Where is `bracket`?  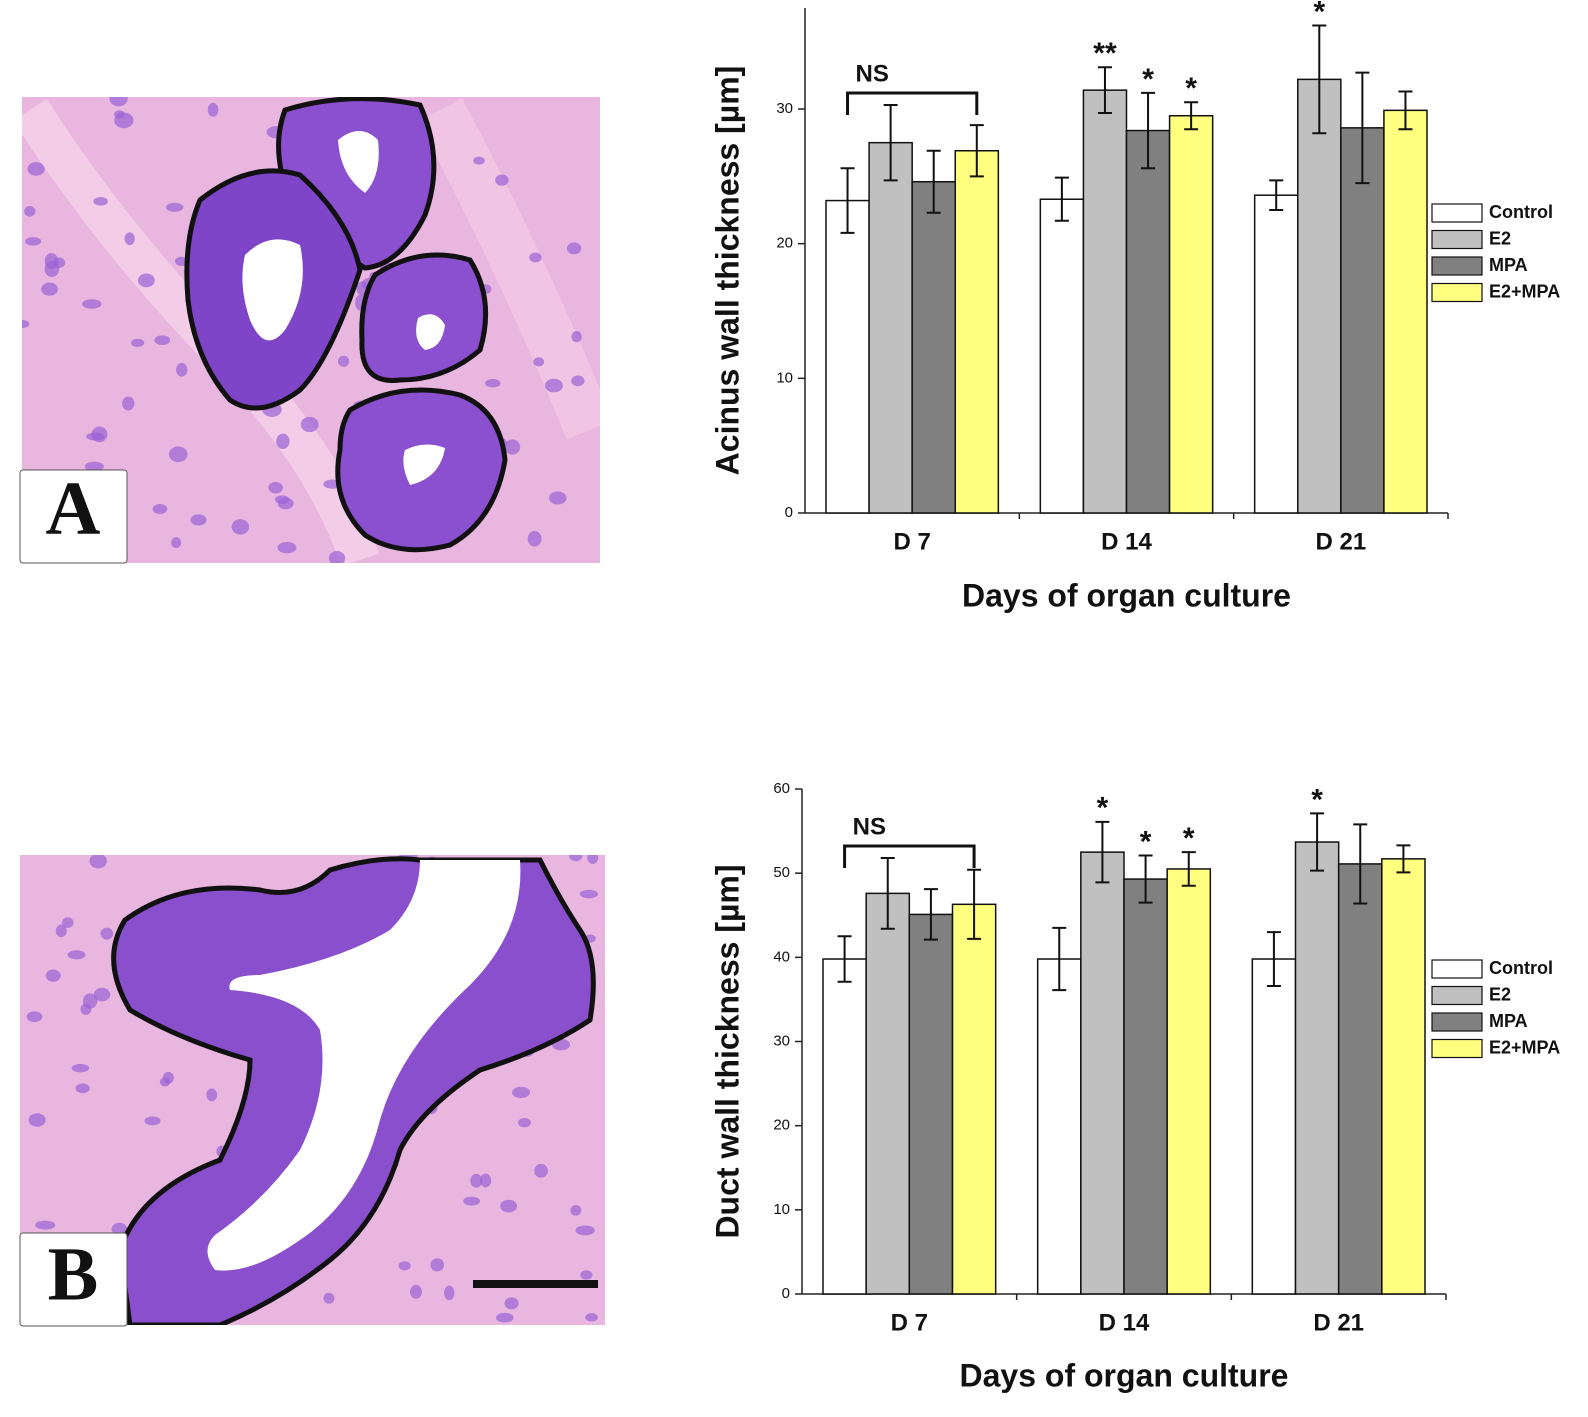
bracket is located at coordinates (909, 856).